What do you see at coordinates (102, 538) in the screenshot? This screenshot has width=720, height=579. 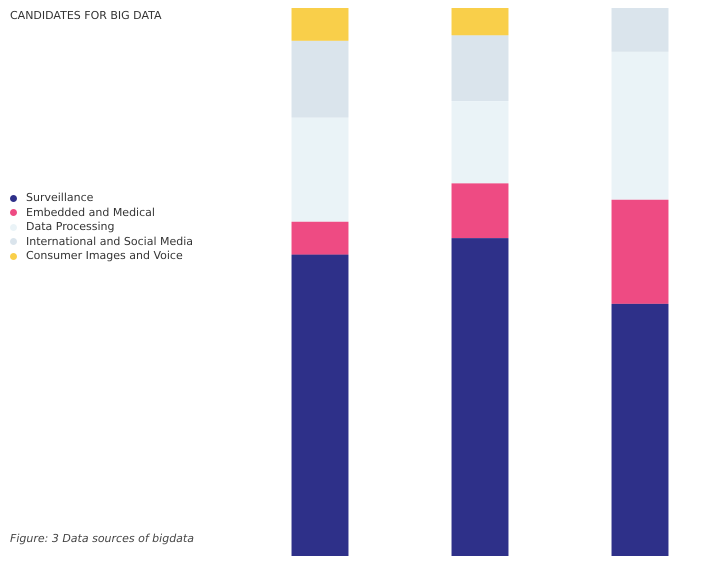 I see `text: Figure: 3 Data sources of bigdata` at bounding box center [102, 538].